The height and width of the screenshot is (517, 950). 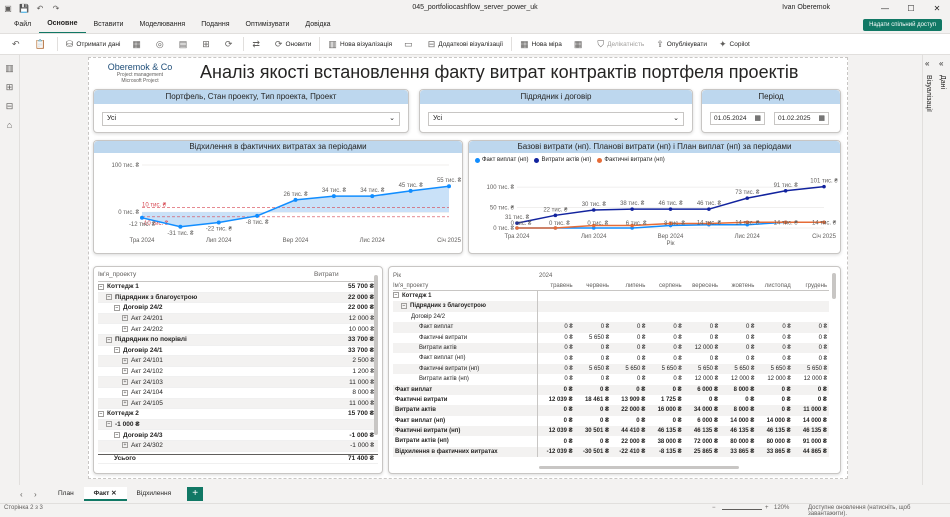 I want to click on get-data-button: ⛁ Отримати дані, so click(x=93, y=43).